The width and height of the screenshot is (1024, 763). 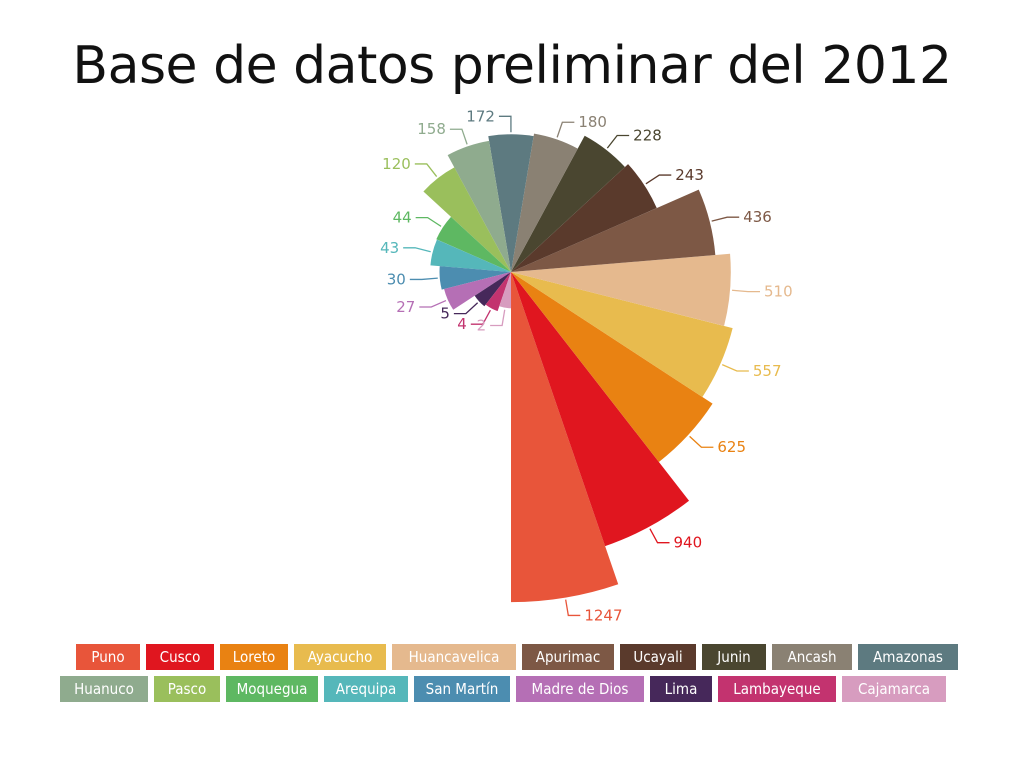 I want to click on legend-item-huanuco: Huanuco, so click(x=104, y=689).